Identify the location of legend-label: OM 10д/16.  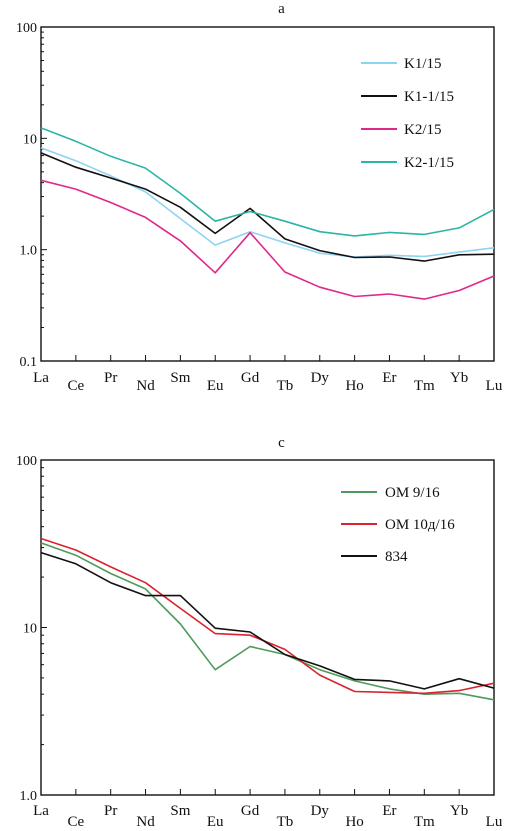
(420, 525).